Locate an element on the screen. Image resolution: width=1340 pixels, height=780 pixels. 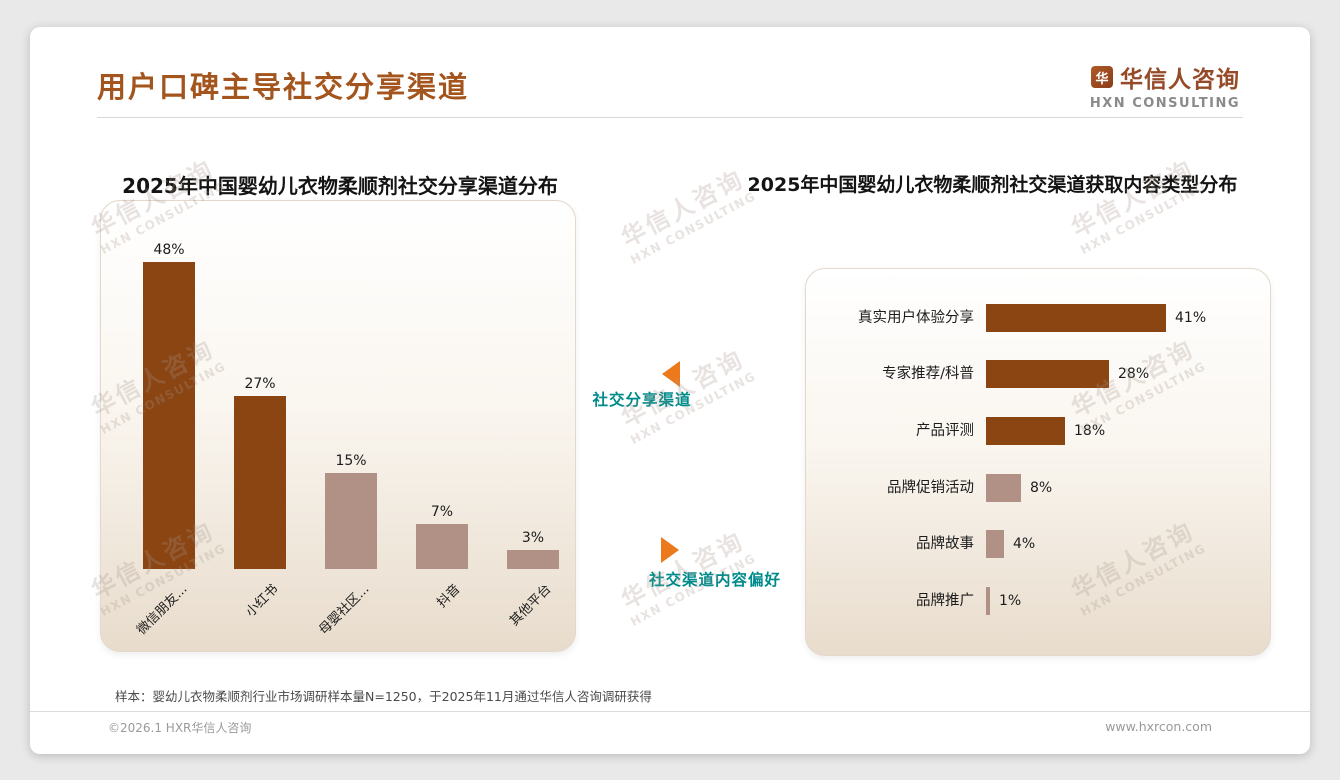
bar-value-label: 4% is located at coordinates (1024, 544).